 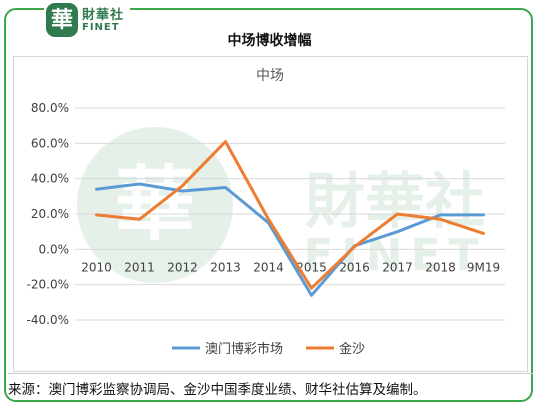 I want to click on watermark-seal, so click(x=155, y=205).